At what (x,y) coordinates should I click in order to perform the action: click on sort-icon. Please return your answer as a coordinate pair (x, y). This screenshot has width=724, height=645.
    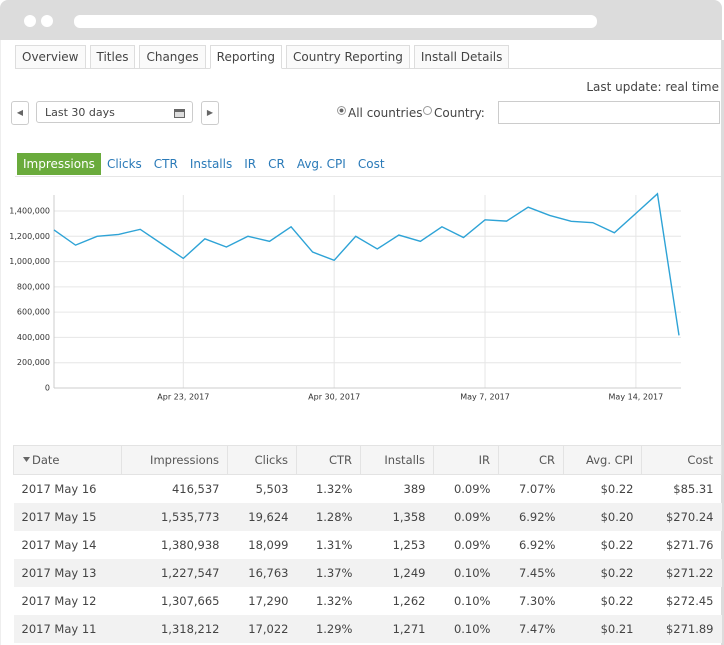
    Looking at the image, I should click on (26, 459).